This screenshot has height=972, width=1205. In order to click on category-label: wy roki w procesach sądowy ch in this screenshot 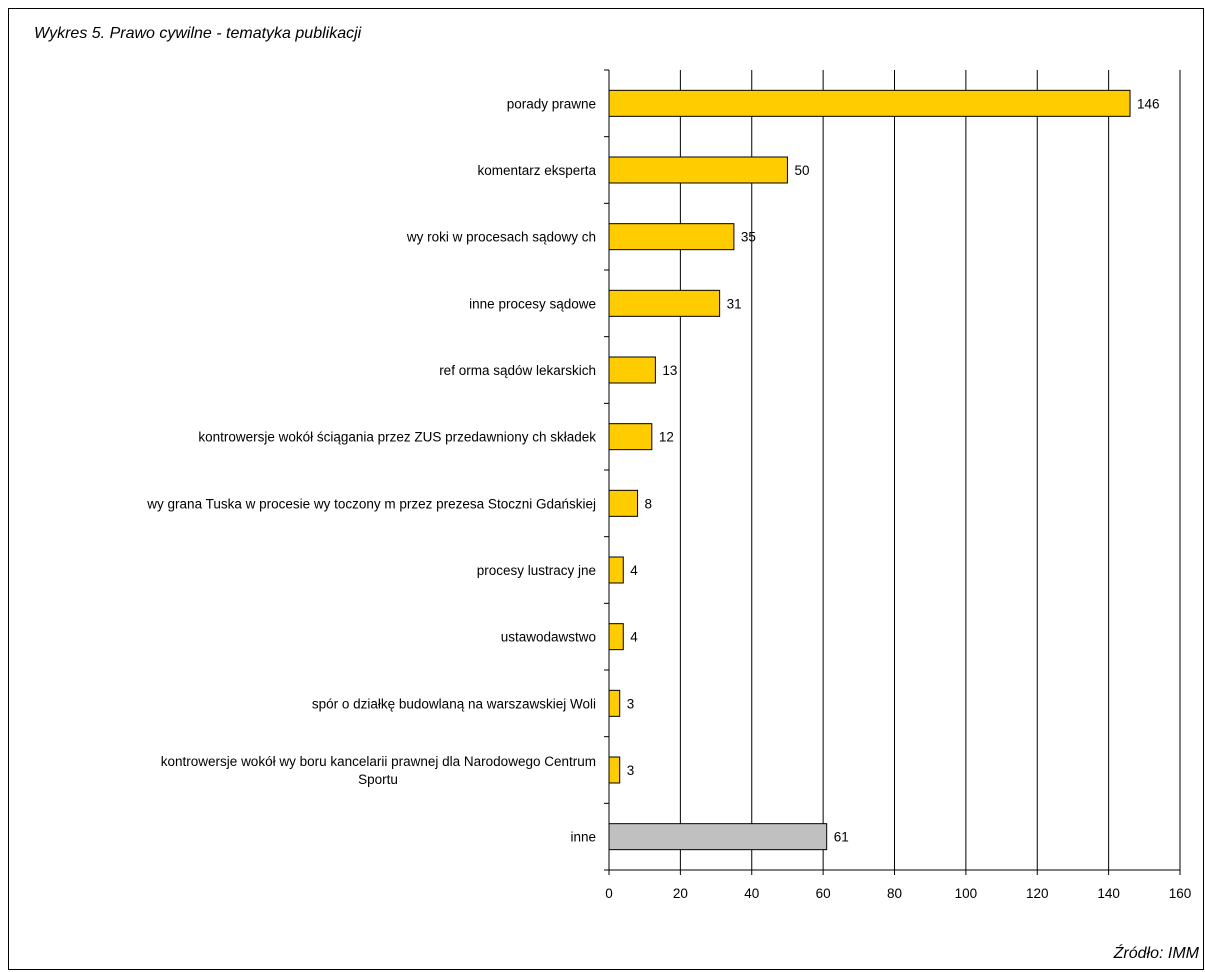, I will do `click(501, 237)`.